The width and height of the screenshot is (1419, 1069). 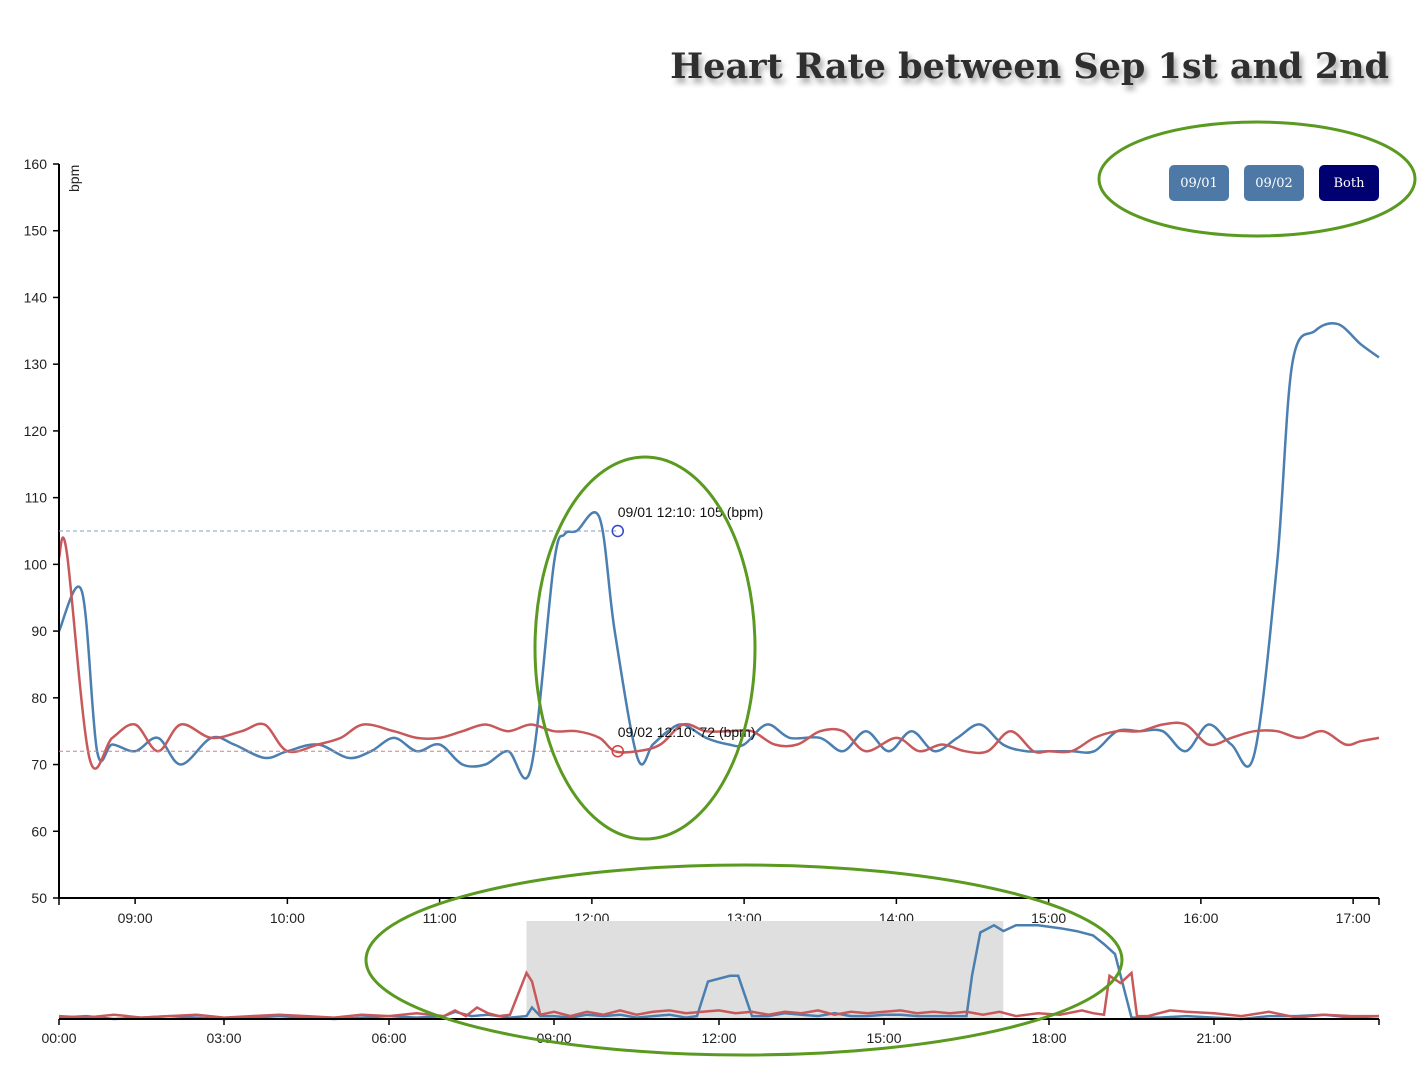 I want to click on overview-x-tick-label: 03:00, so click(x=223, y=1038).